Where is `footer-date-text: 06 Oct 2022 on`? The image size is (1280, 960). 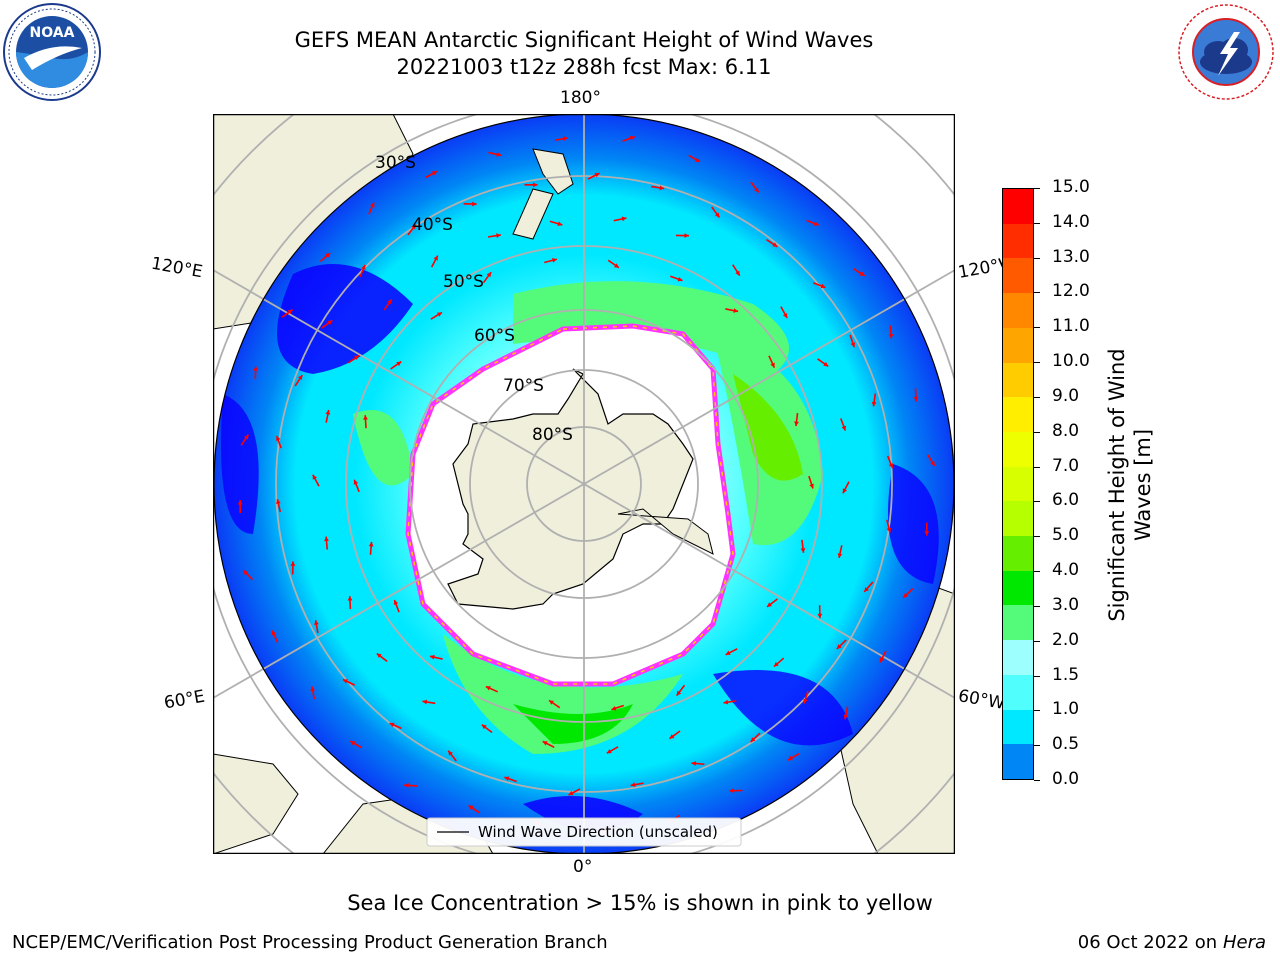 footer-date-text: 06 Oct 2022 on is located at coordinates (1150, 942).